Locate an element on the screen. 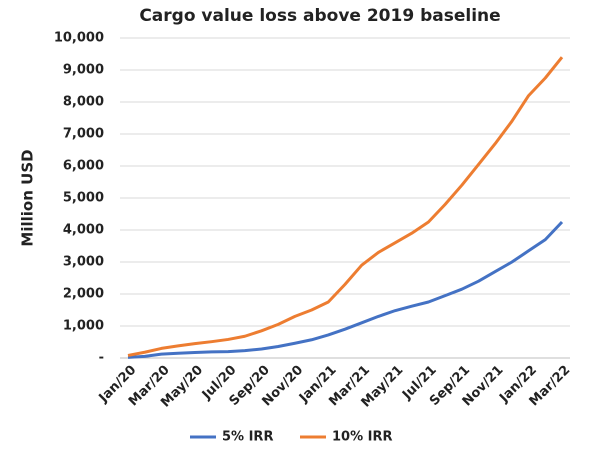  y-axis-title: Million USD is located at coordinates (28, 197).